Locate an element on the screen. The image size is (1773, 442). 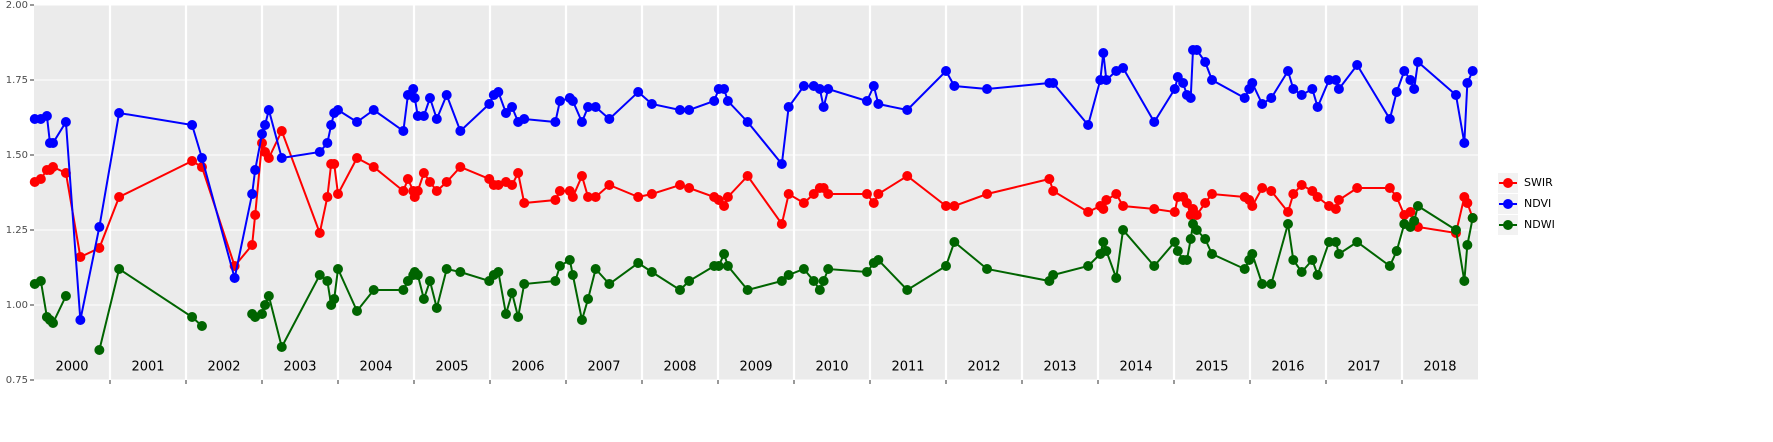
y-tick-label: 1.00 is located at coordinates (17, 305).